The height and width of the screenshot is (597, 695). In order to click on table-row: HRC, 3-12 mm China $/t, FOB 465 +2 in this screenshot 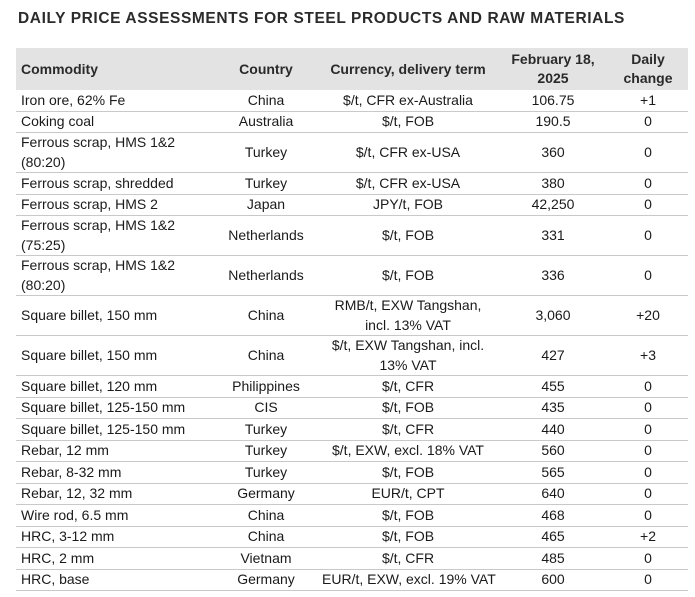, I will do `click(352, 537)`.